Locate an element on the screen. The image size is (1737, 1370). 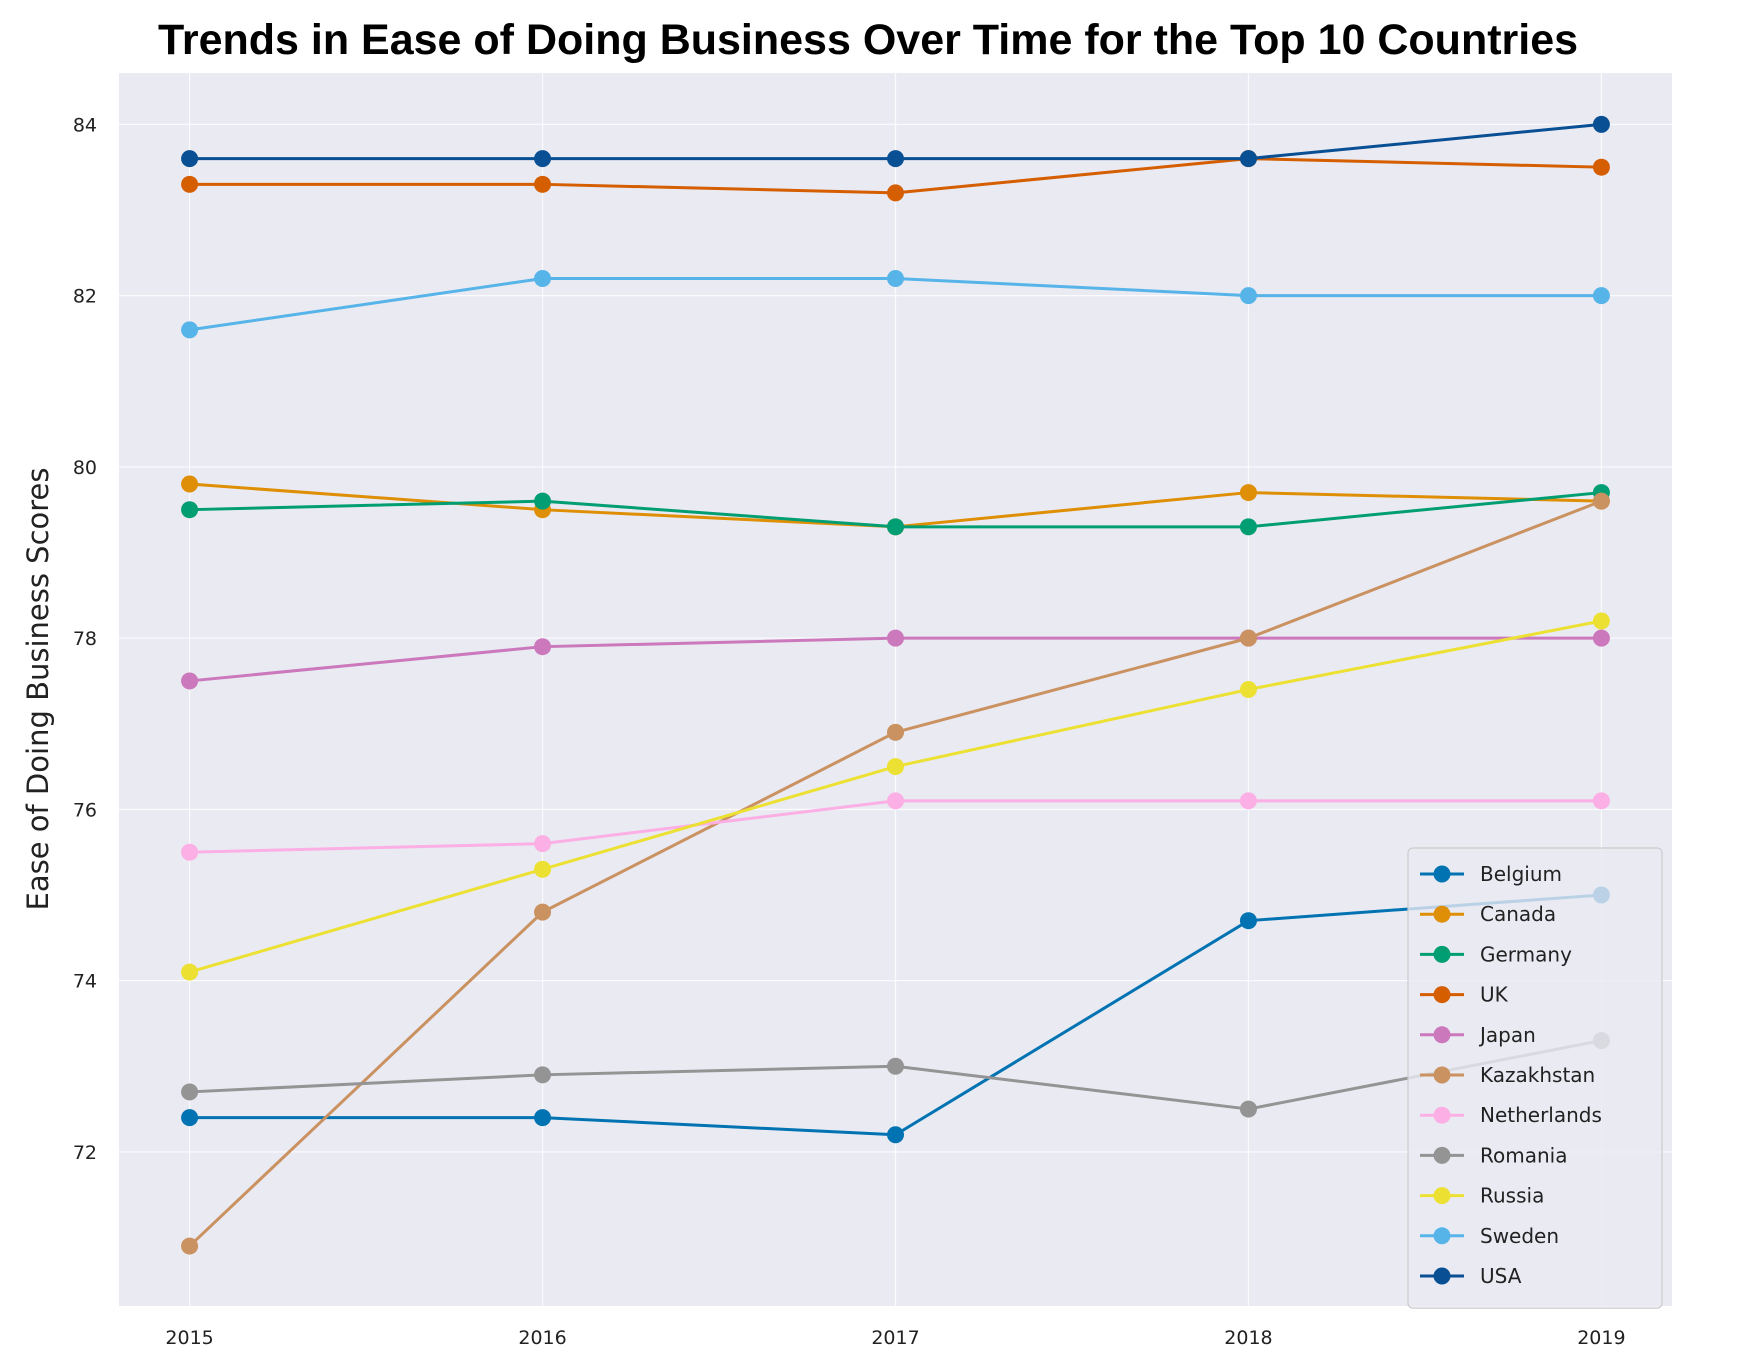
legend-label: Netherlands is located at coordinates (1541, 1115).